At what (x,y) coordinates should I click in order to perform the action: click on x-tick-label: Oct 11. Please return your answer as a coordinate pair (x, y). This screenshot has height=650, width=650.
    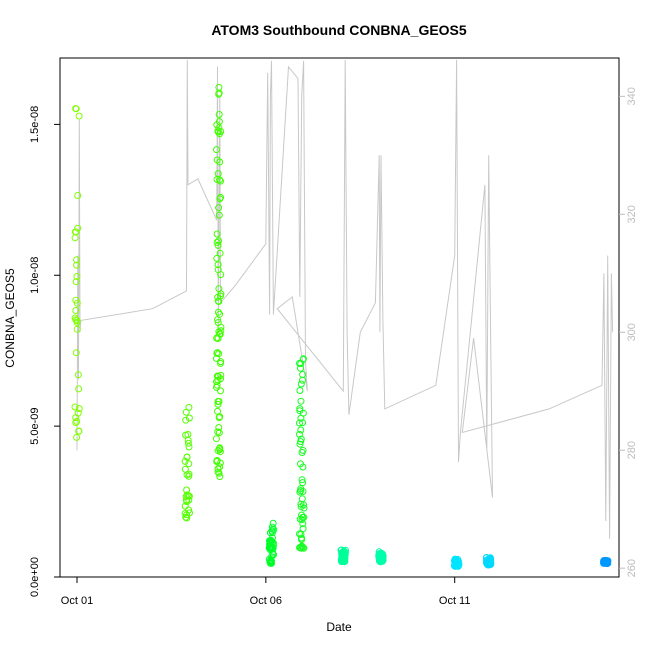
    Looking at the image, I should click on (455, 601).